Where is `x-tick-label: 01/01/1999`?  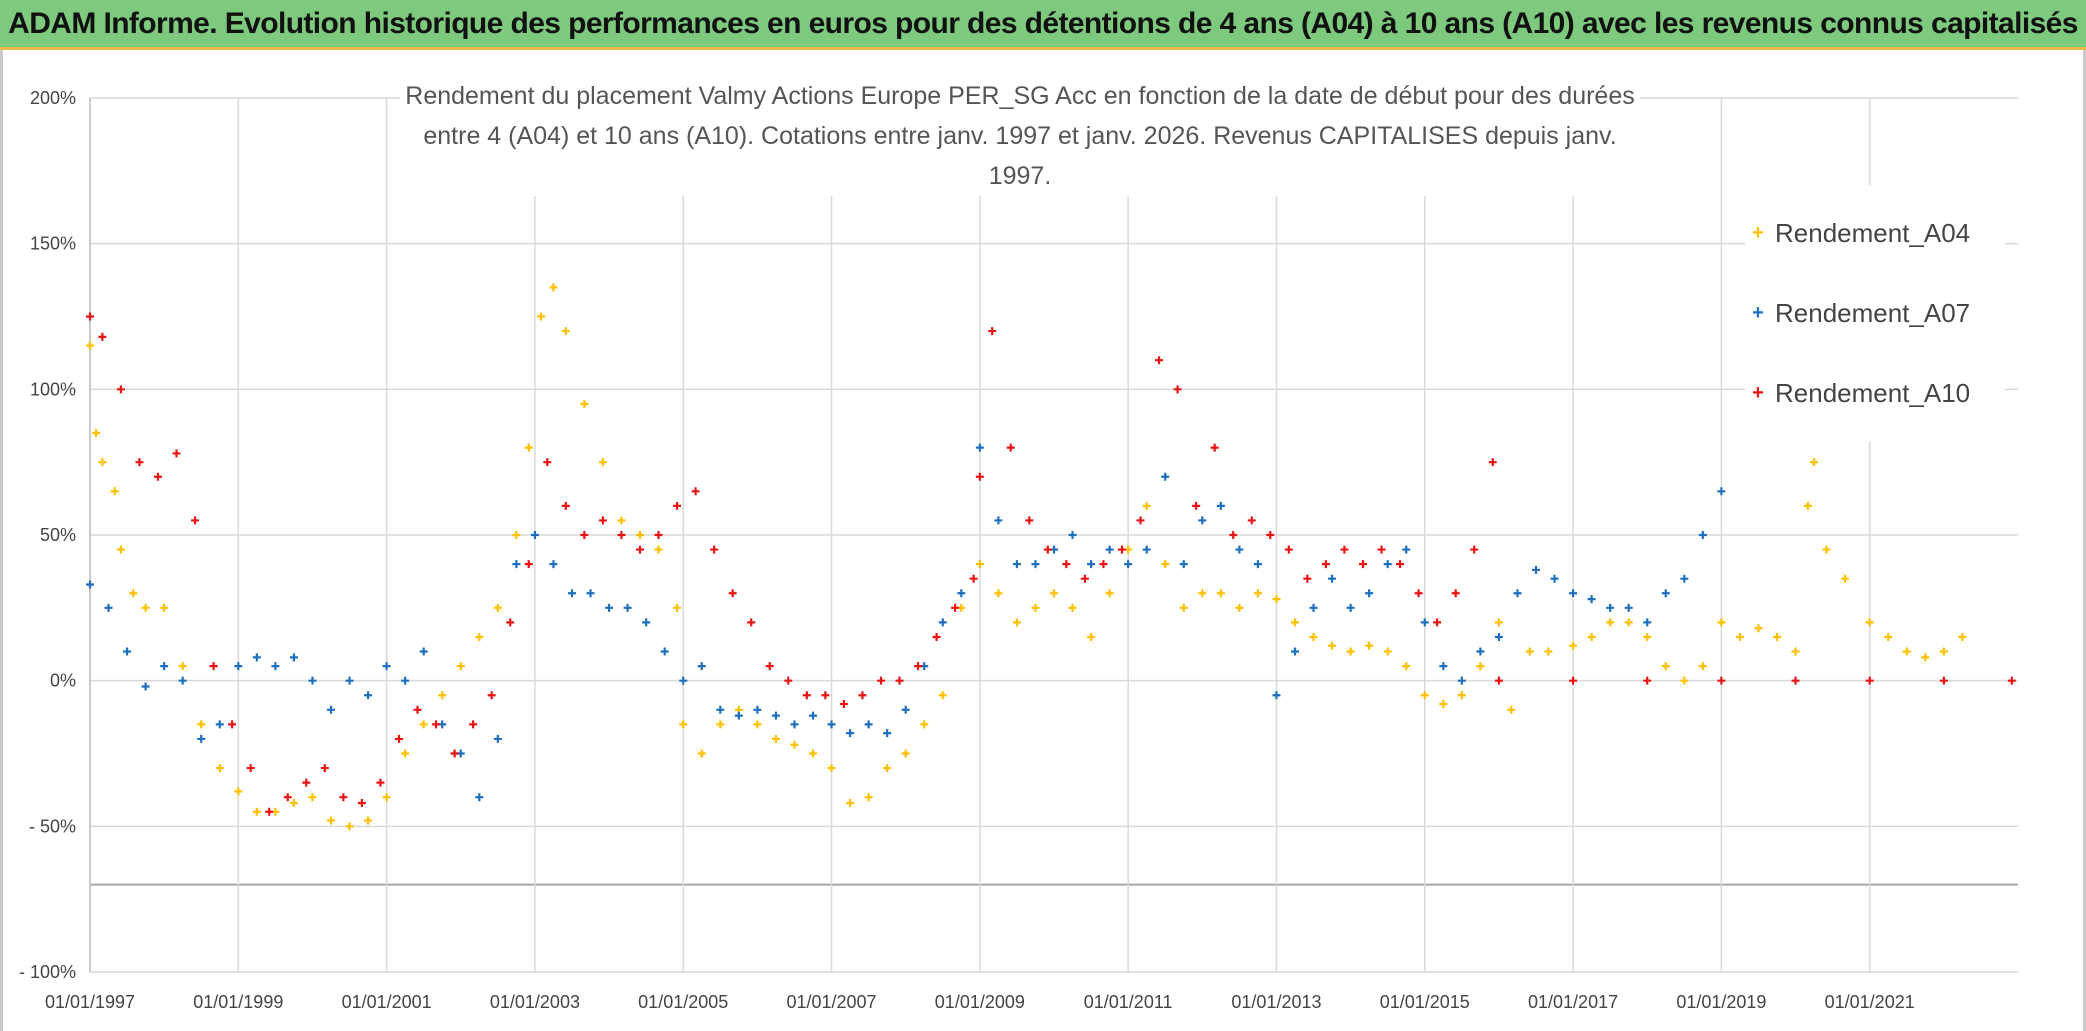
x-tick-label: 01/01/1999 is located at coordinates (238, 1002).